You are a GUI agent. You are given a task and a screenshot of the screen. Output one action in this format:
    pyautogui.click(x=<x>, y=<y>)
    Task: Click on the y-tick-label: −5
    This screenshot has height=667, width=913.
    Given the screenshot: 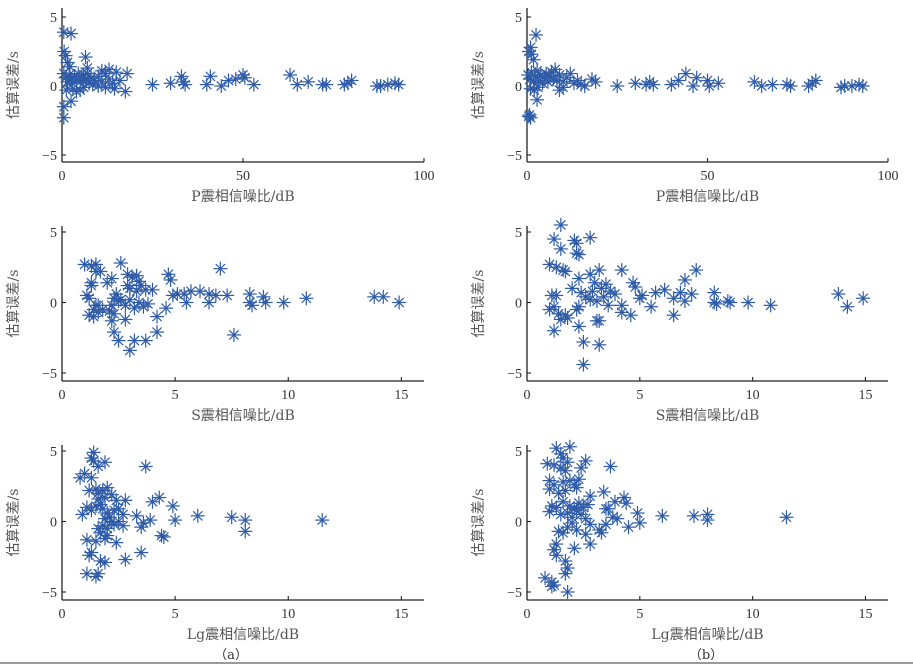 What is the action you would take?
    pyautogui.click(x=514, y=593)
    